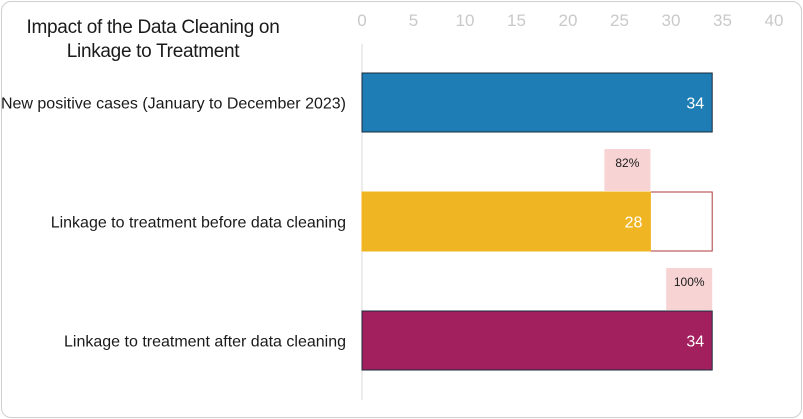 The image size is (803, 419). What do you see at coordinates (516, 20) in the screenshot?
I see `x-tick-label: 15` at bounding box center [516, 20].